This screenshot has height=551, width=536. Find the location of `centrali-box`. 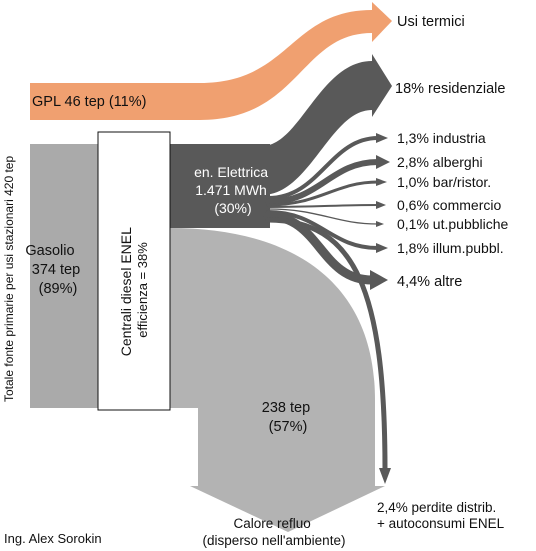

centrali-box is located at coordinates (134, 271).